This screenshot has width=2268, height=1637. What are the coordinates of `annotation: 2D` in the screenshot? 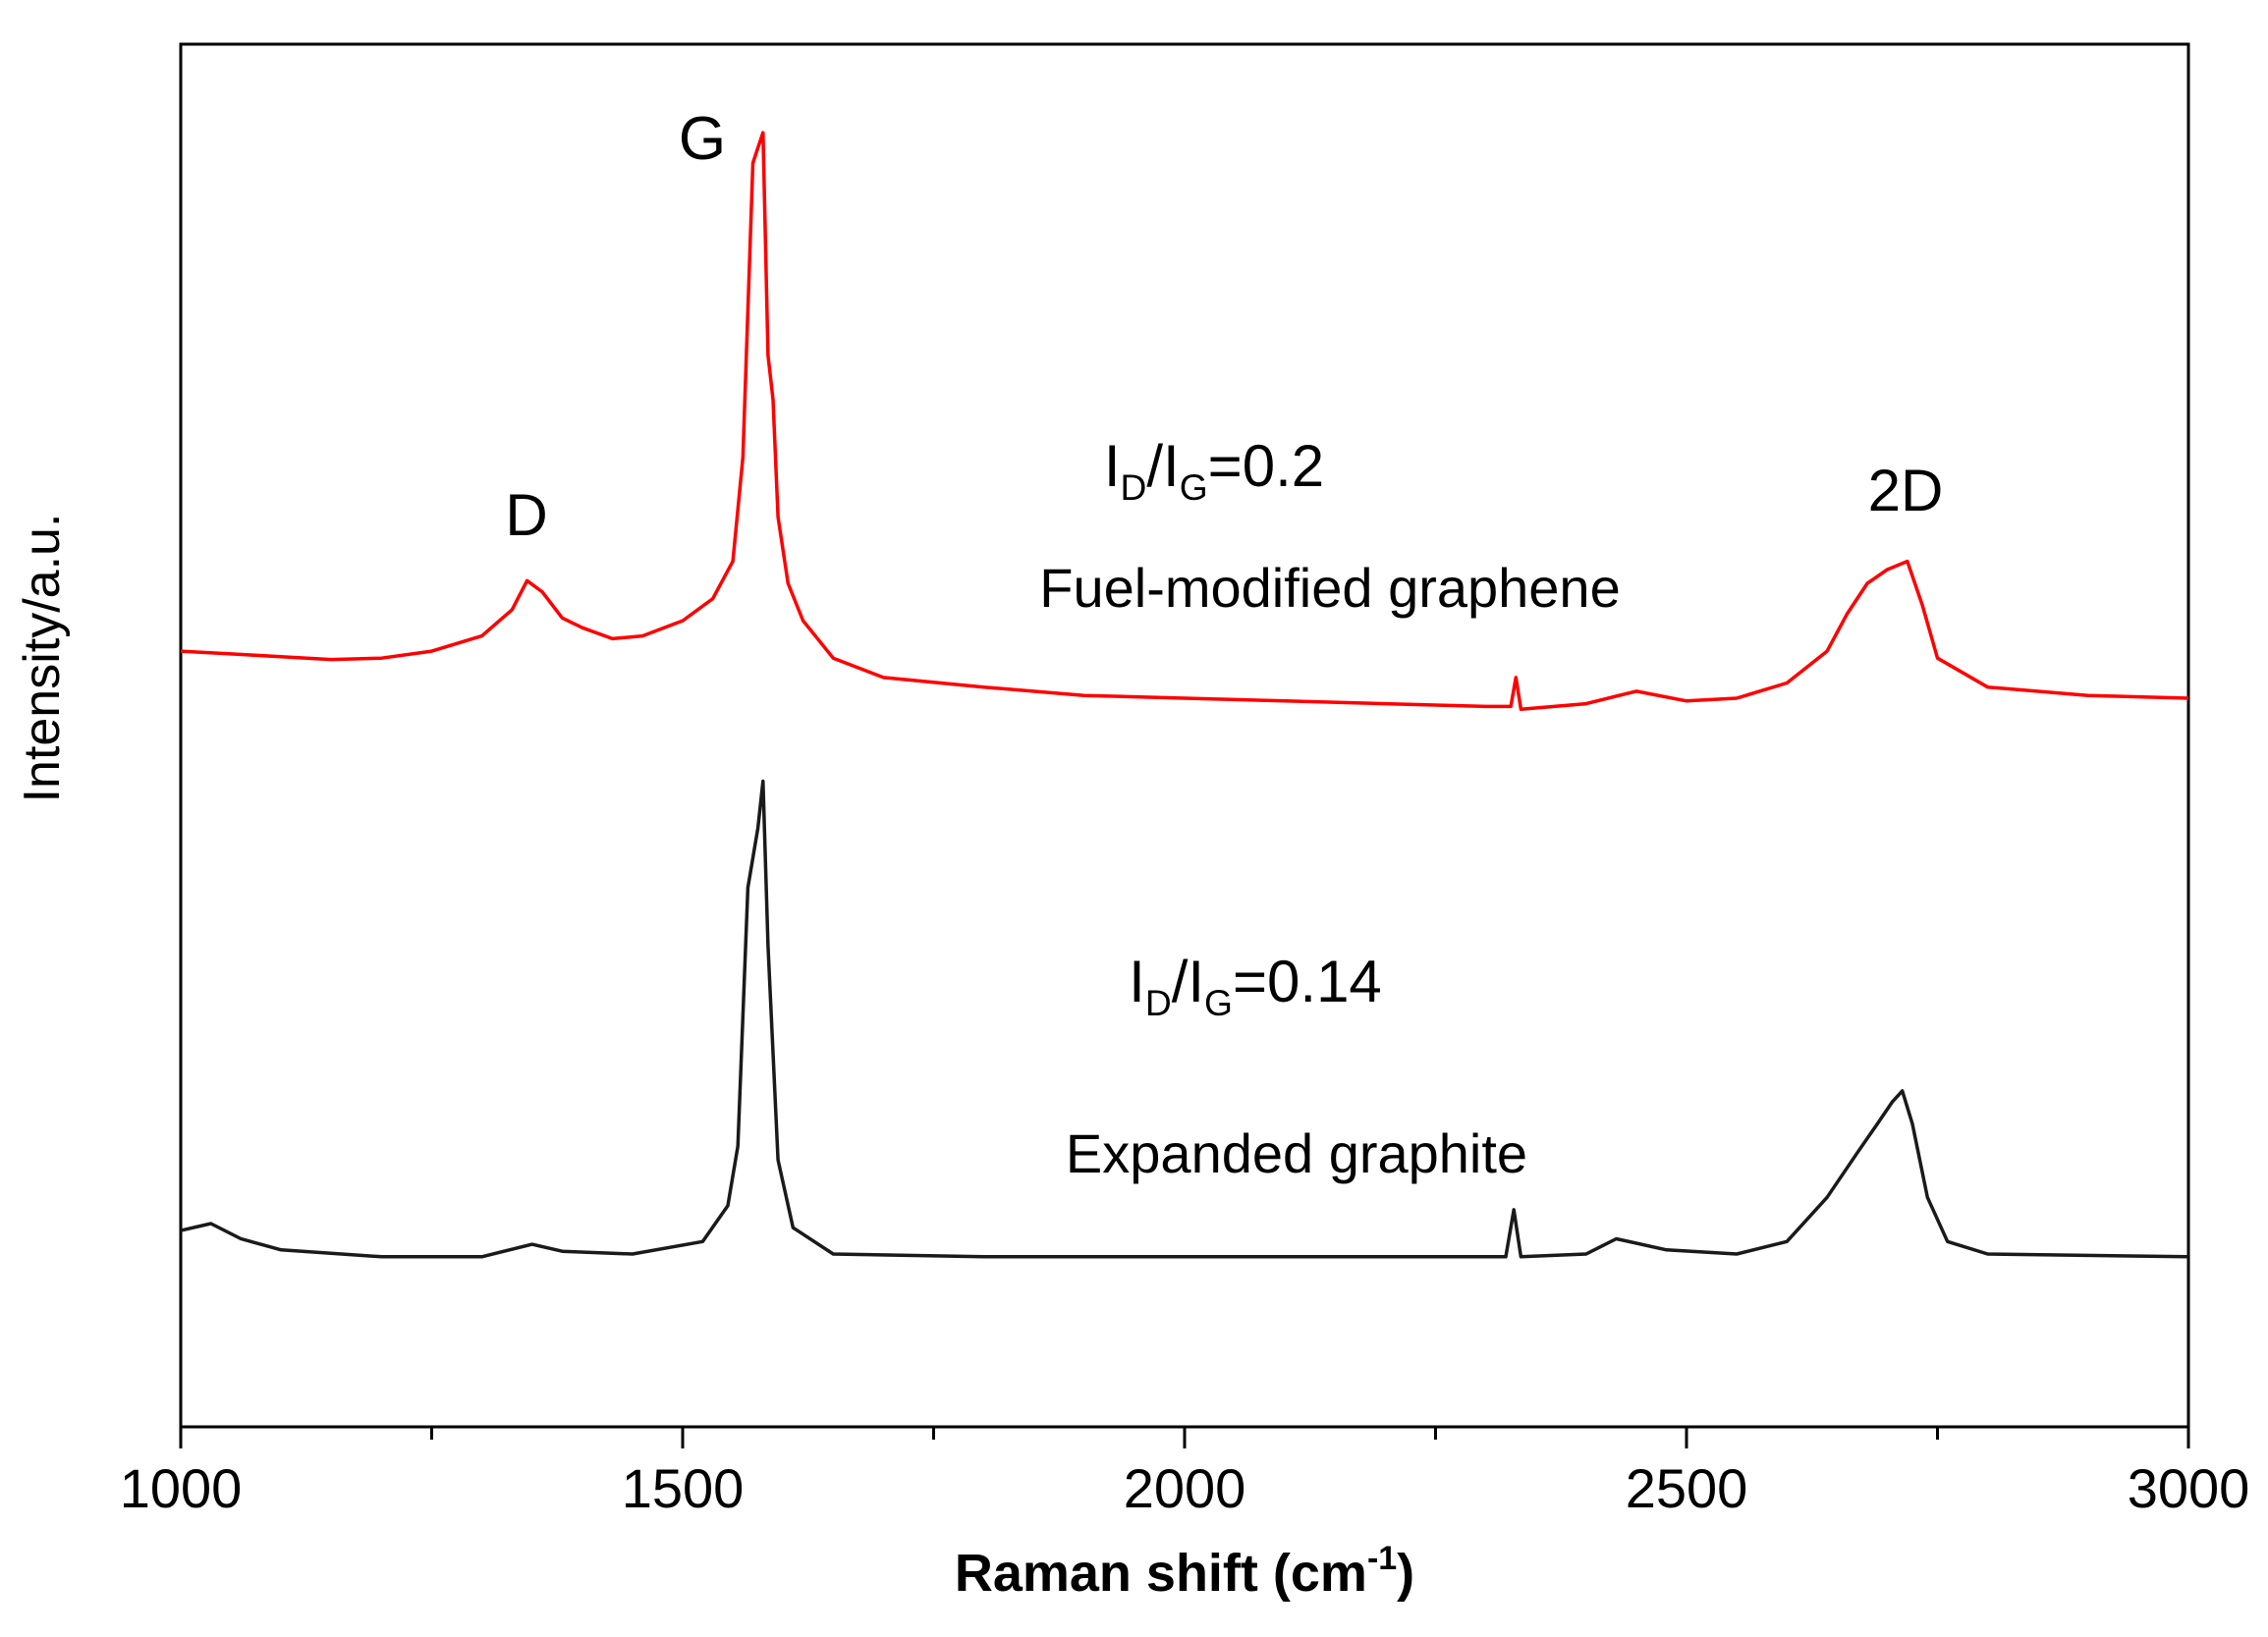 It's located at (1906, 490).